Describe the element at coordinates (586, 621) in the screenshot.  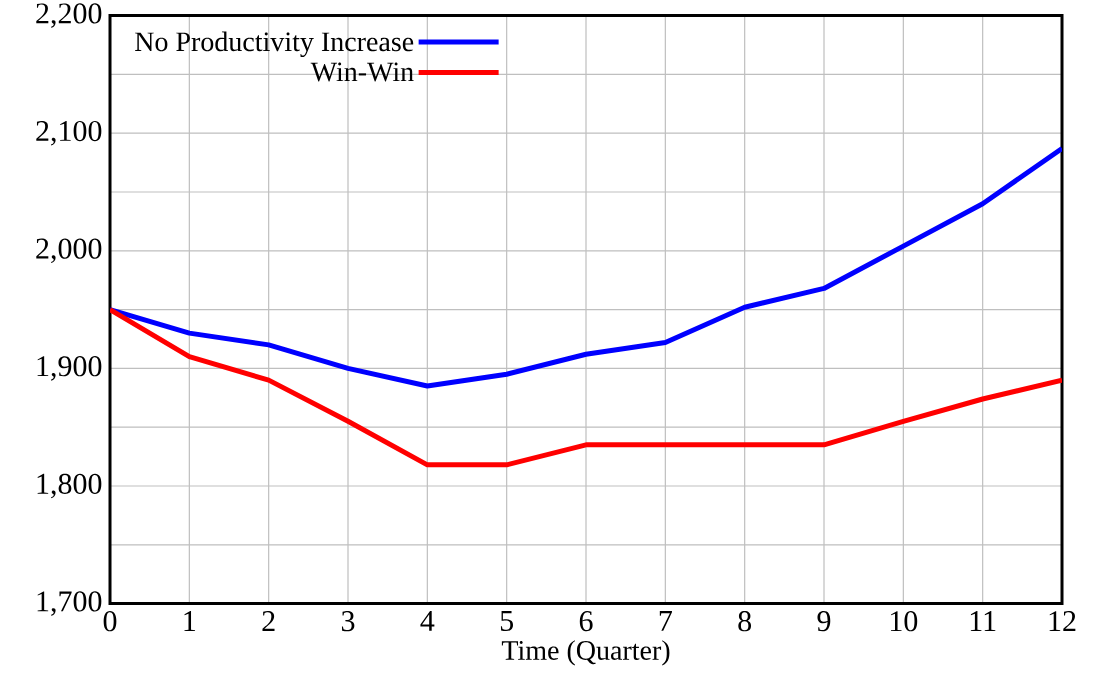
I see `x-tick-label: 6` at that location.